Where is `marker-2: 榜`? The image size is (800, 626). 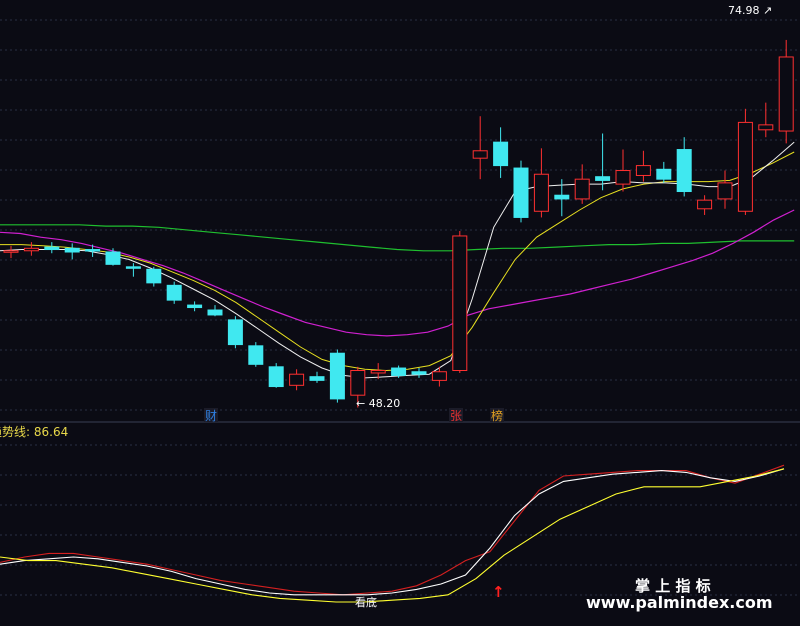
marker-2: 榜 is located at coordinates (497, 415).